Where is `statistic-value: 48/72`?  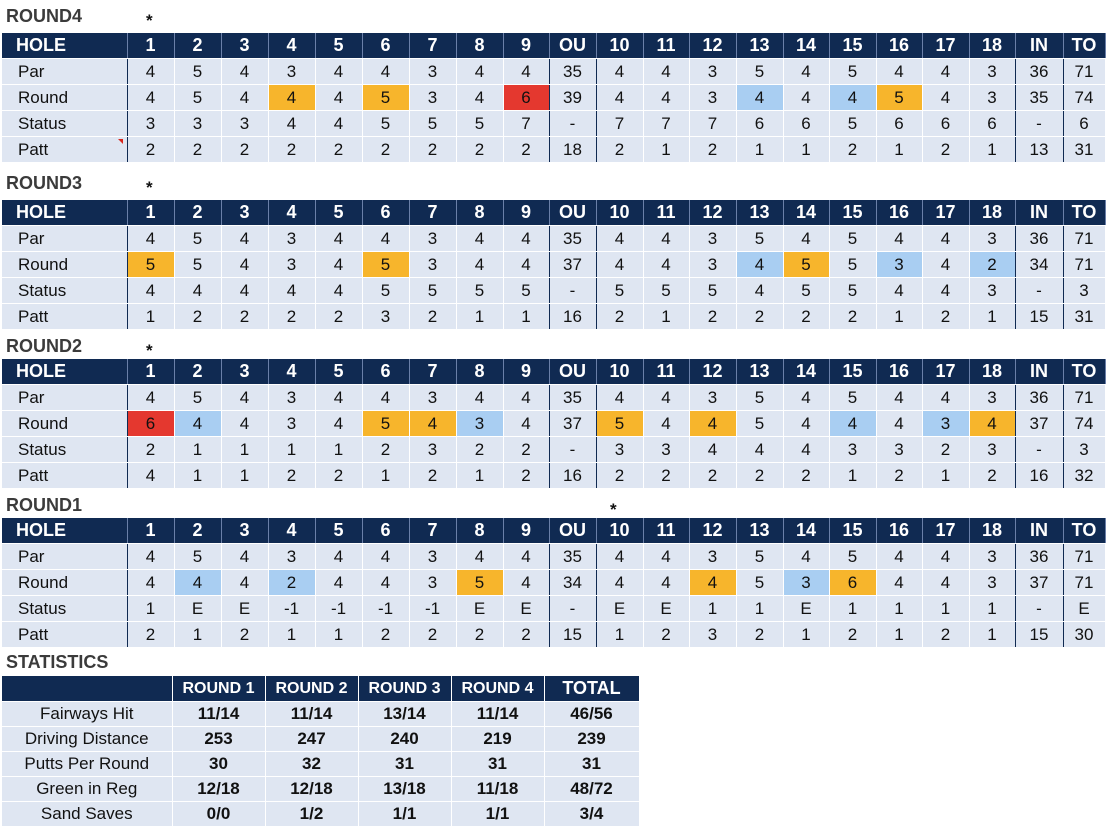
statistic-value: 48/72 is located at coordinates (592, 789).